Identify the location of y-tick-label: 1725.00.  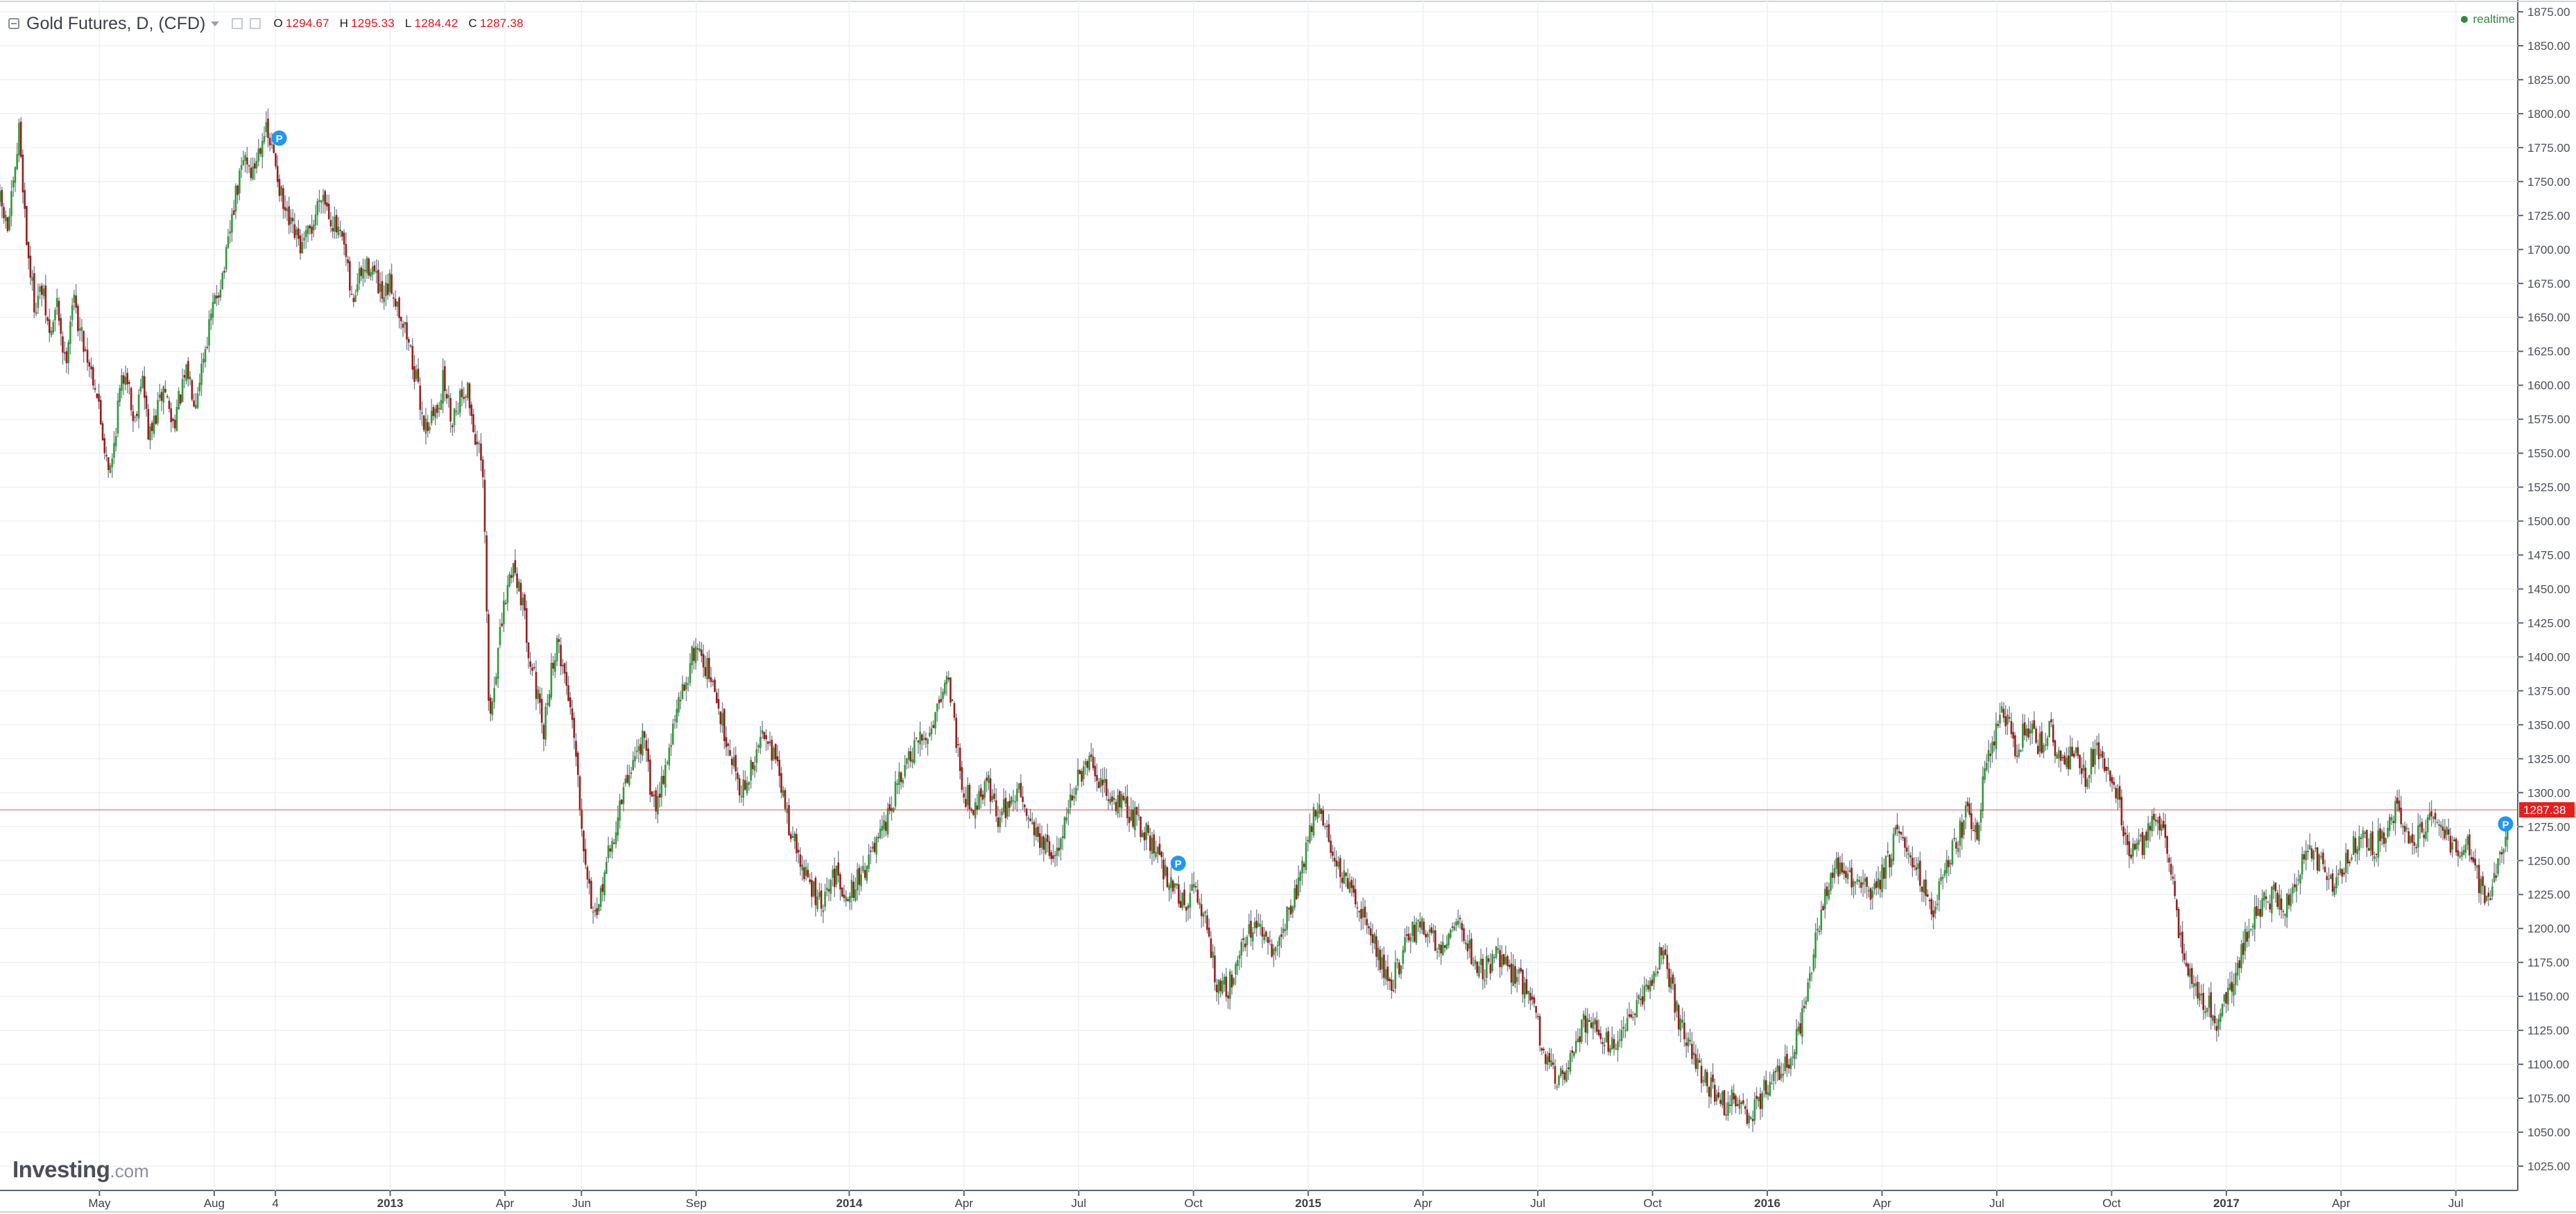
(2548, 216).